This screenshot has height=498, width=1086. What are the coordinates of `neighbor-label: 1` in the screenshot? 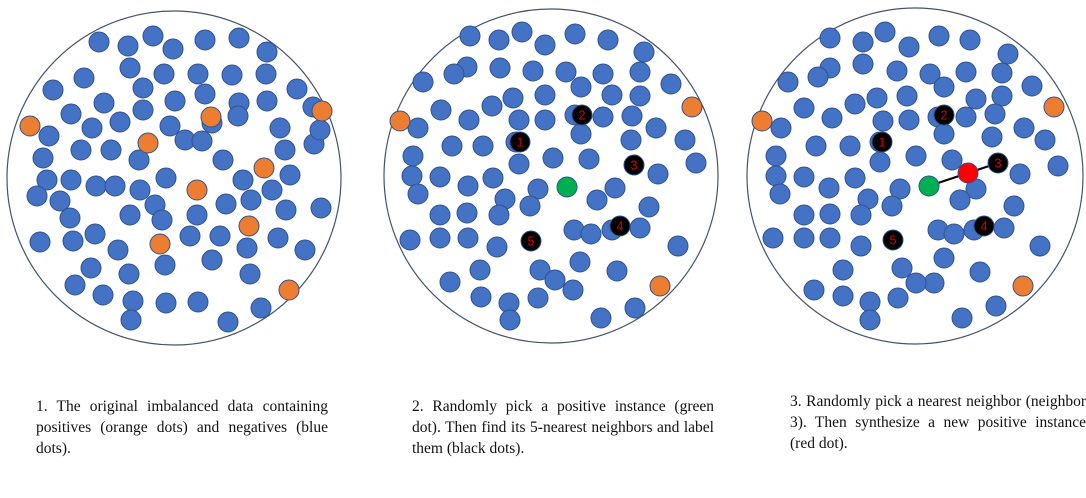 It's located at (520, 143).